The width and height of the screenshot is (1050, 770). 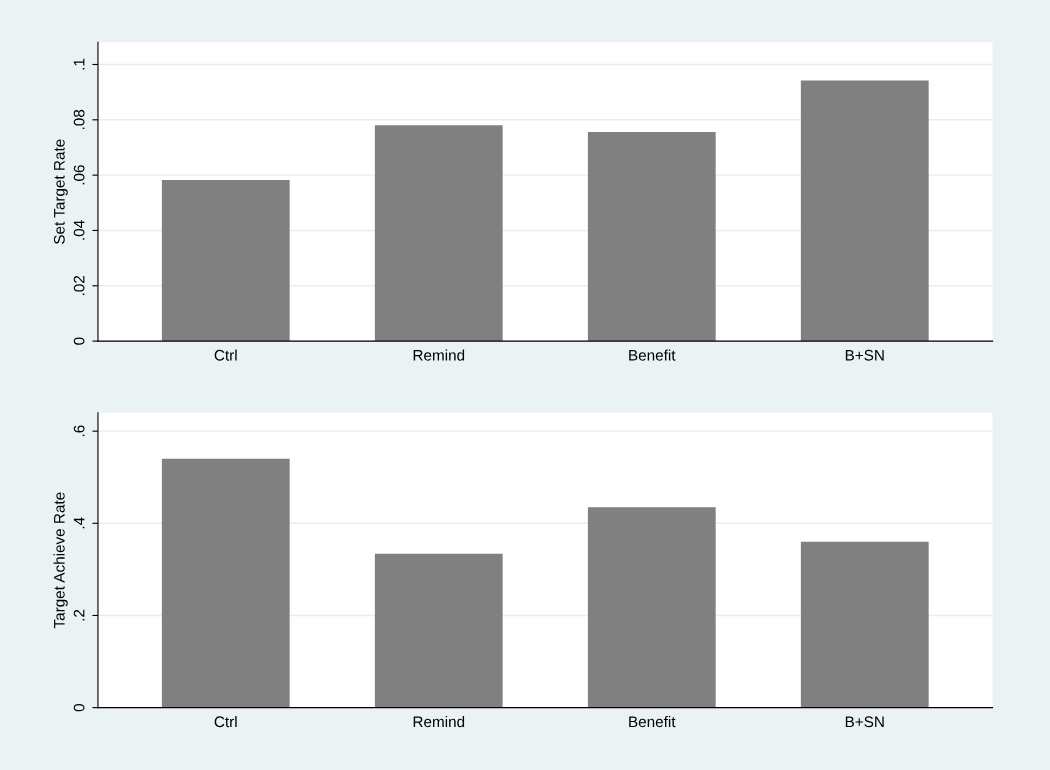 What do you see at coordinates (60, 560) in the screenshot?
I see `y-axis-title: Target Achieve Rate` at bounding box center [60, 560].